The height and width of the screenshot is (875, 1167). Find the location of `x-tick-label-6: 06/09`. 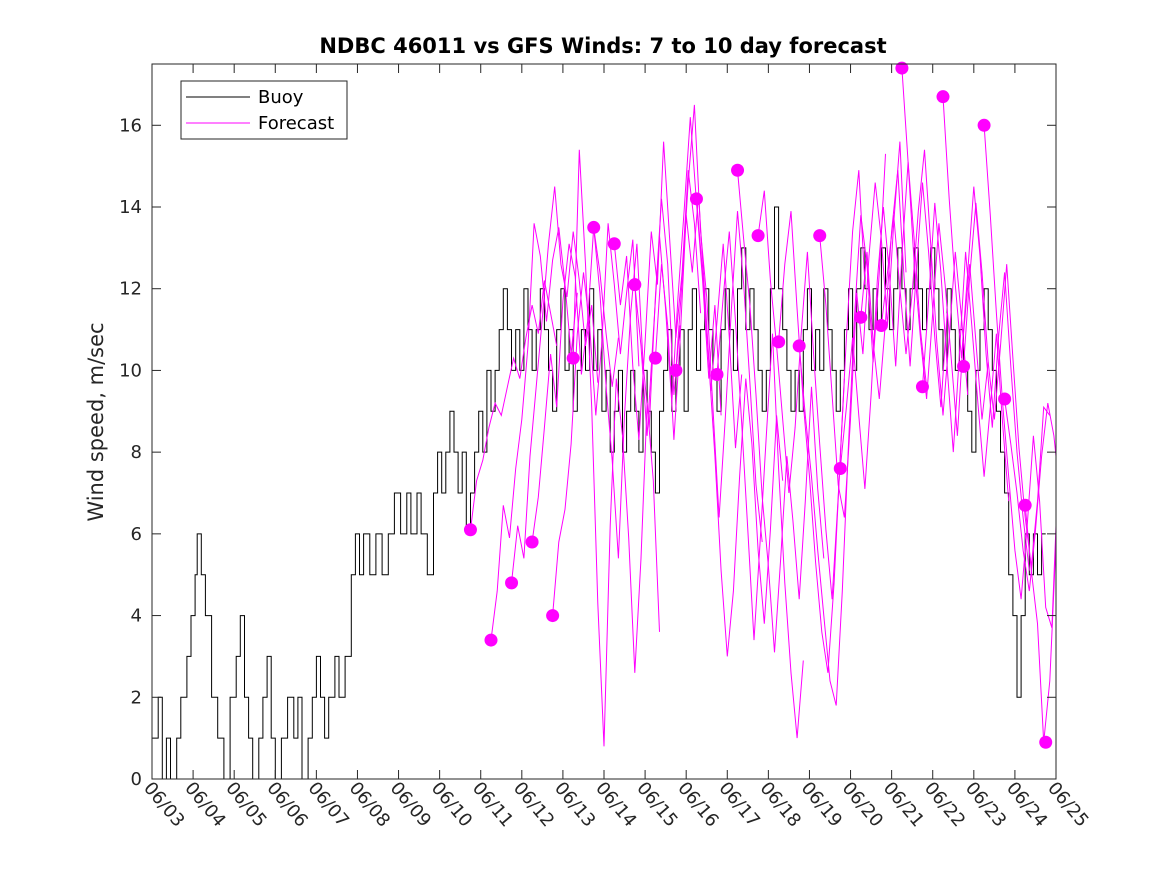

x-tick-label-6: 06/09 is located at coordinates (410, 804).